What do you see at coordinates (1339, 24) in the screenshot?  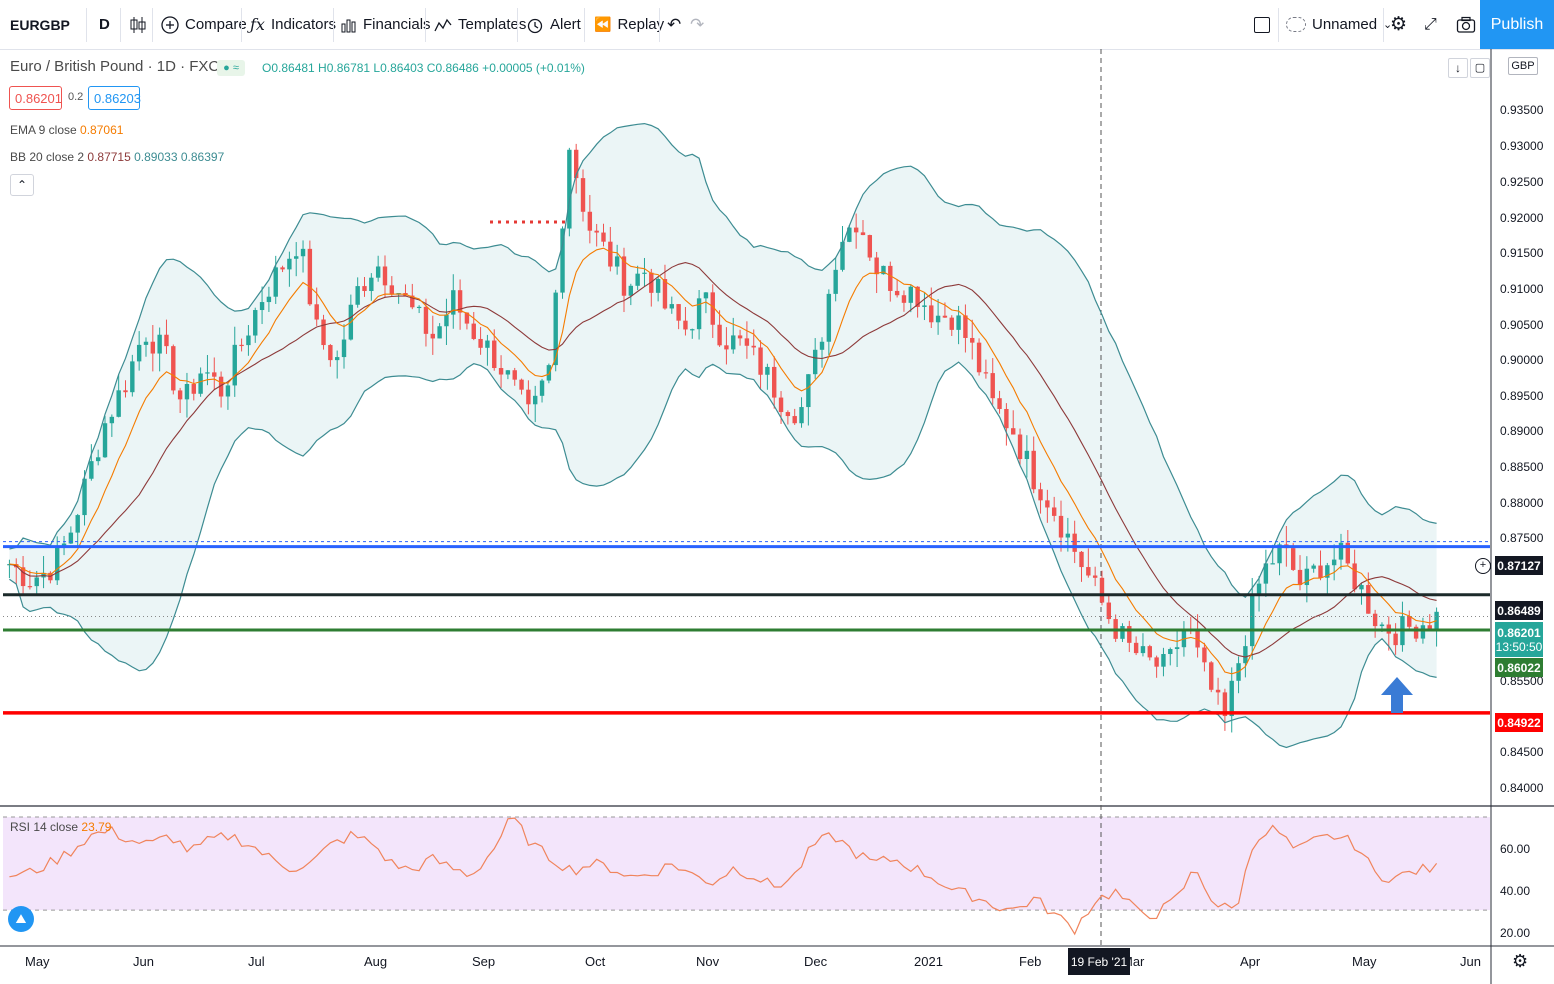 I see `layout-name-button: Unnamed ⌄` at bounding box center [1339, 24].